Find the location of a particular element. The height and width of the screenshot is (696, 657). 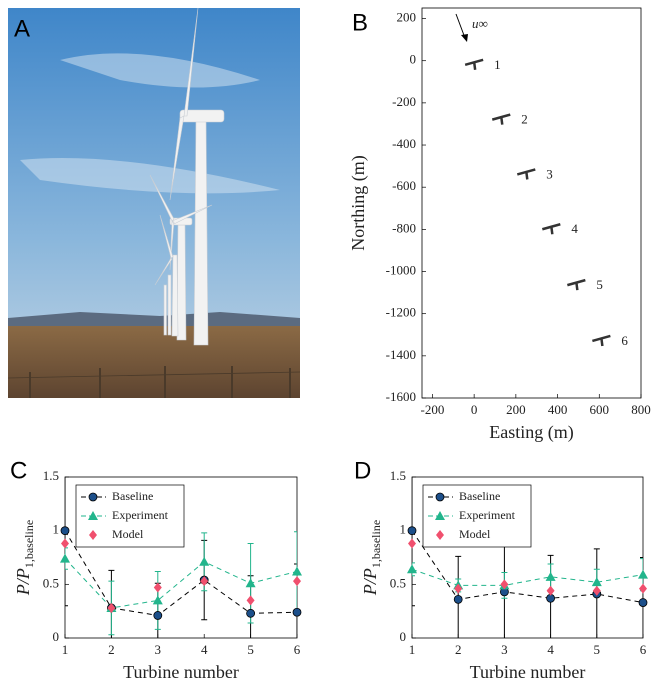

x-tick-label: 400 is located at coordinates (558, 409).